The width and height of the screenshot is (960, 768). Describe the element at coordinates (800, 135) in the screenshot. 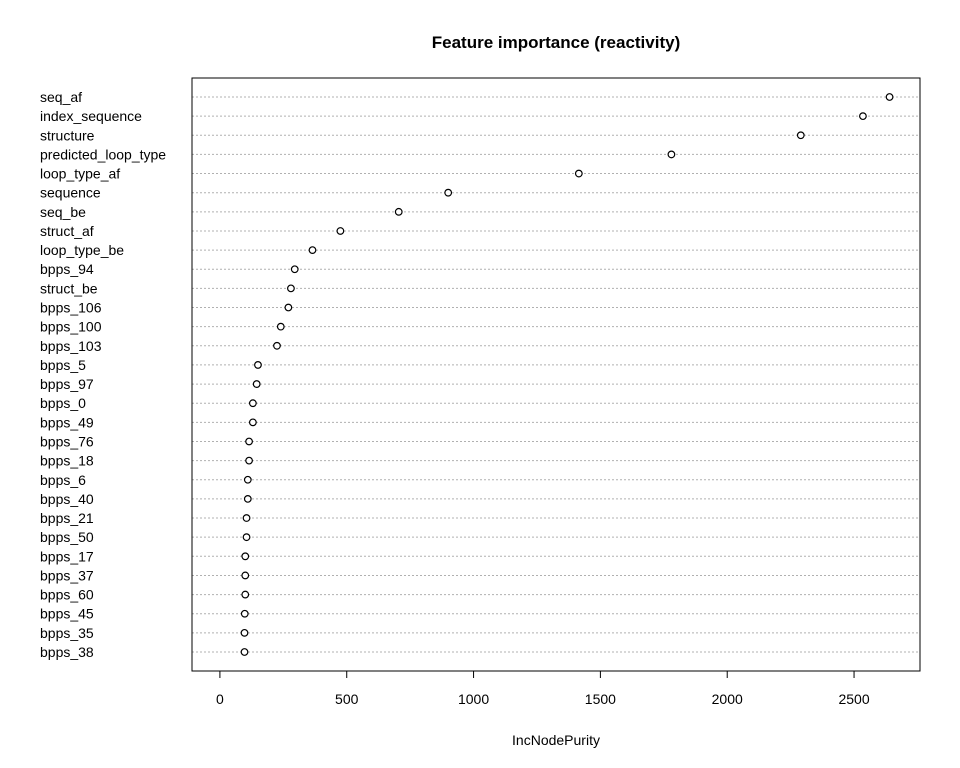

I see `point-structure` at that location.